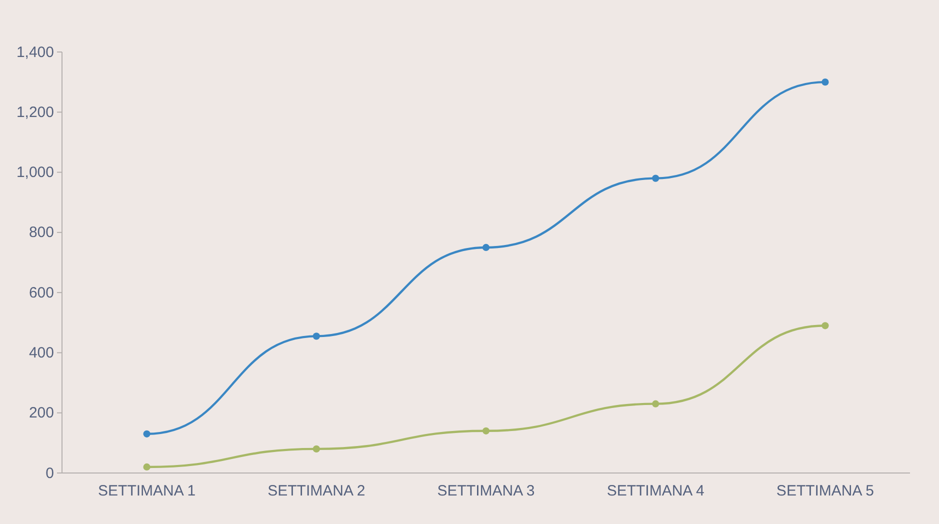  Describe the element at coordinates (41, 233) in the screenshot. I see `y-tick-label: 800` at that location.